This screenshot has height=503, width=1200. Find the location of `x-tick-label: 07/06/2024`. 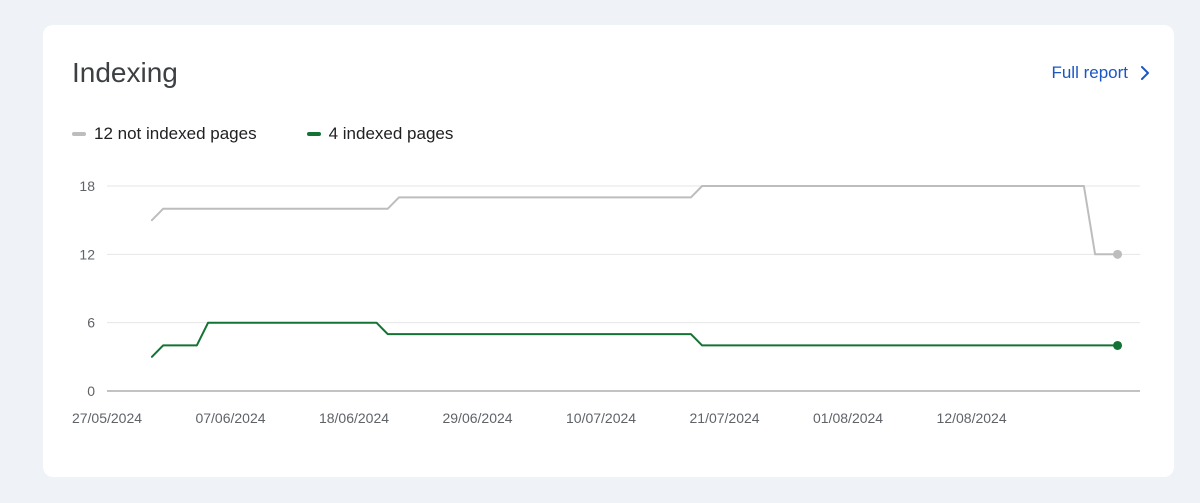

x-tick-label: 07/06/2024 is located at coordinates (230, 418).